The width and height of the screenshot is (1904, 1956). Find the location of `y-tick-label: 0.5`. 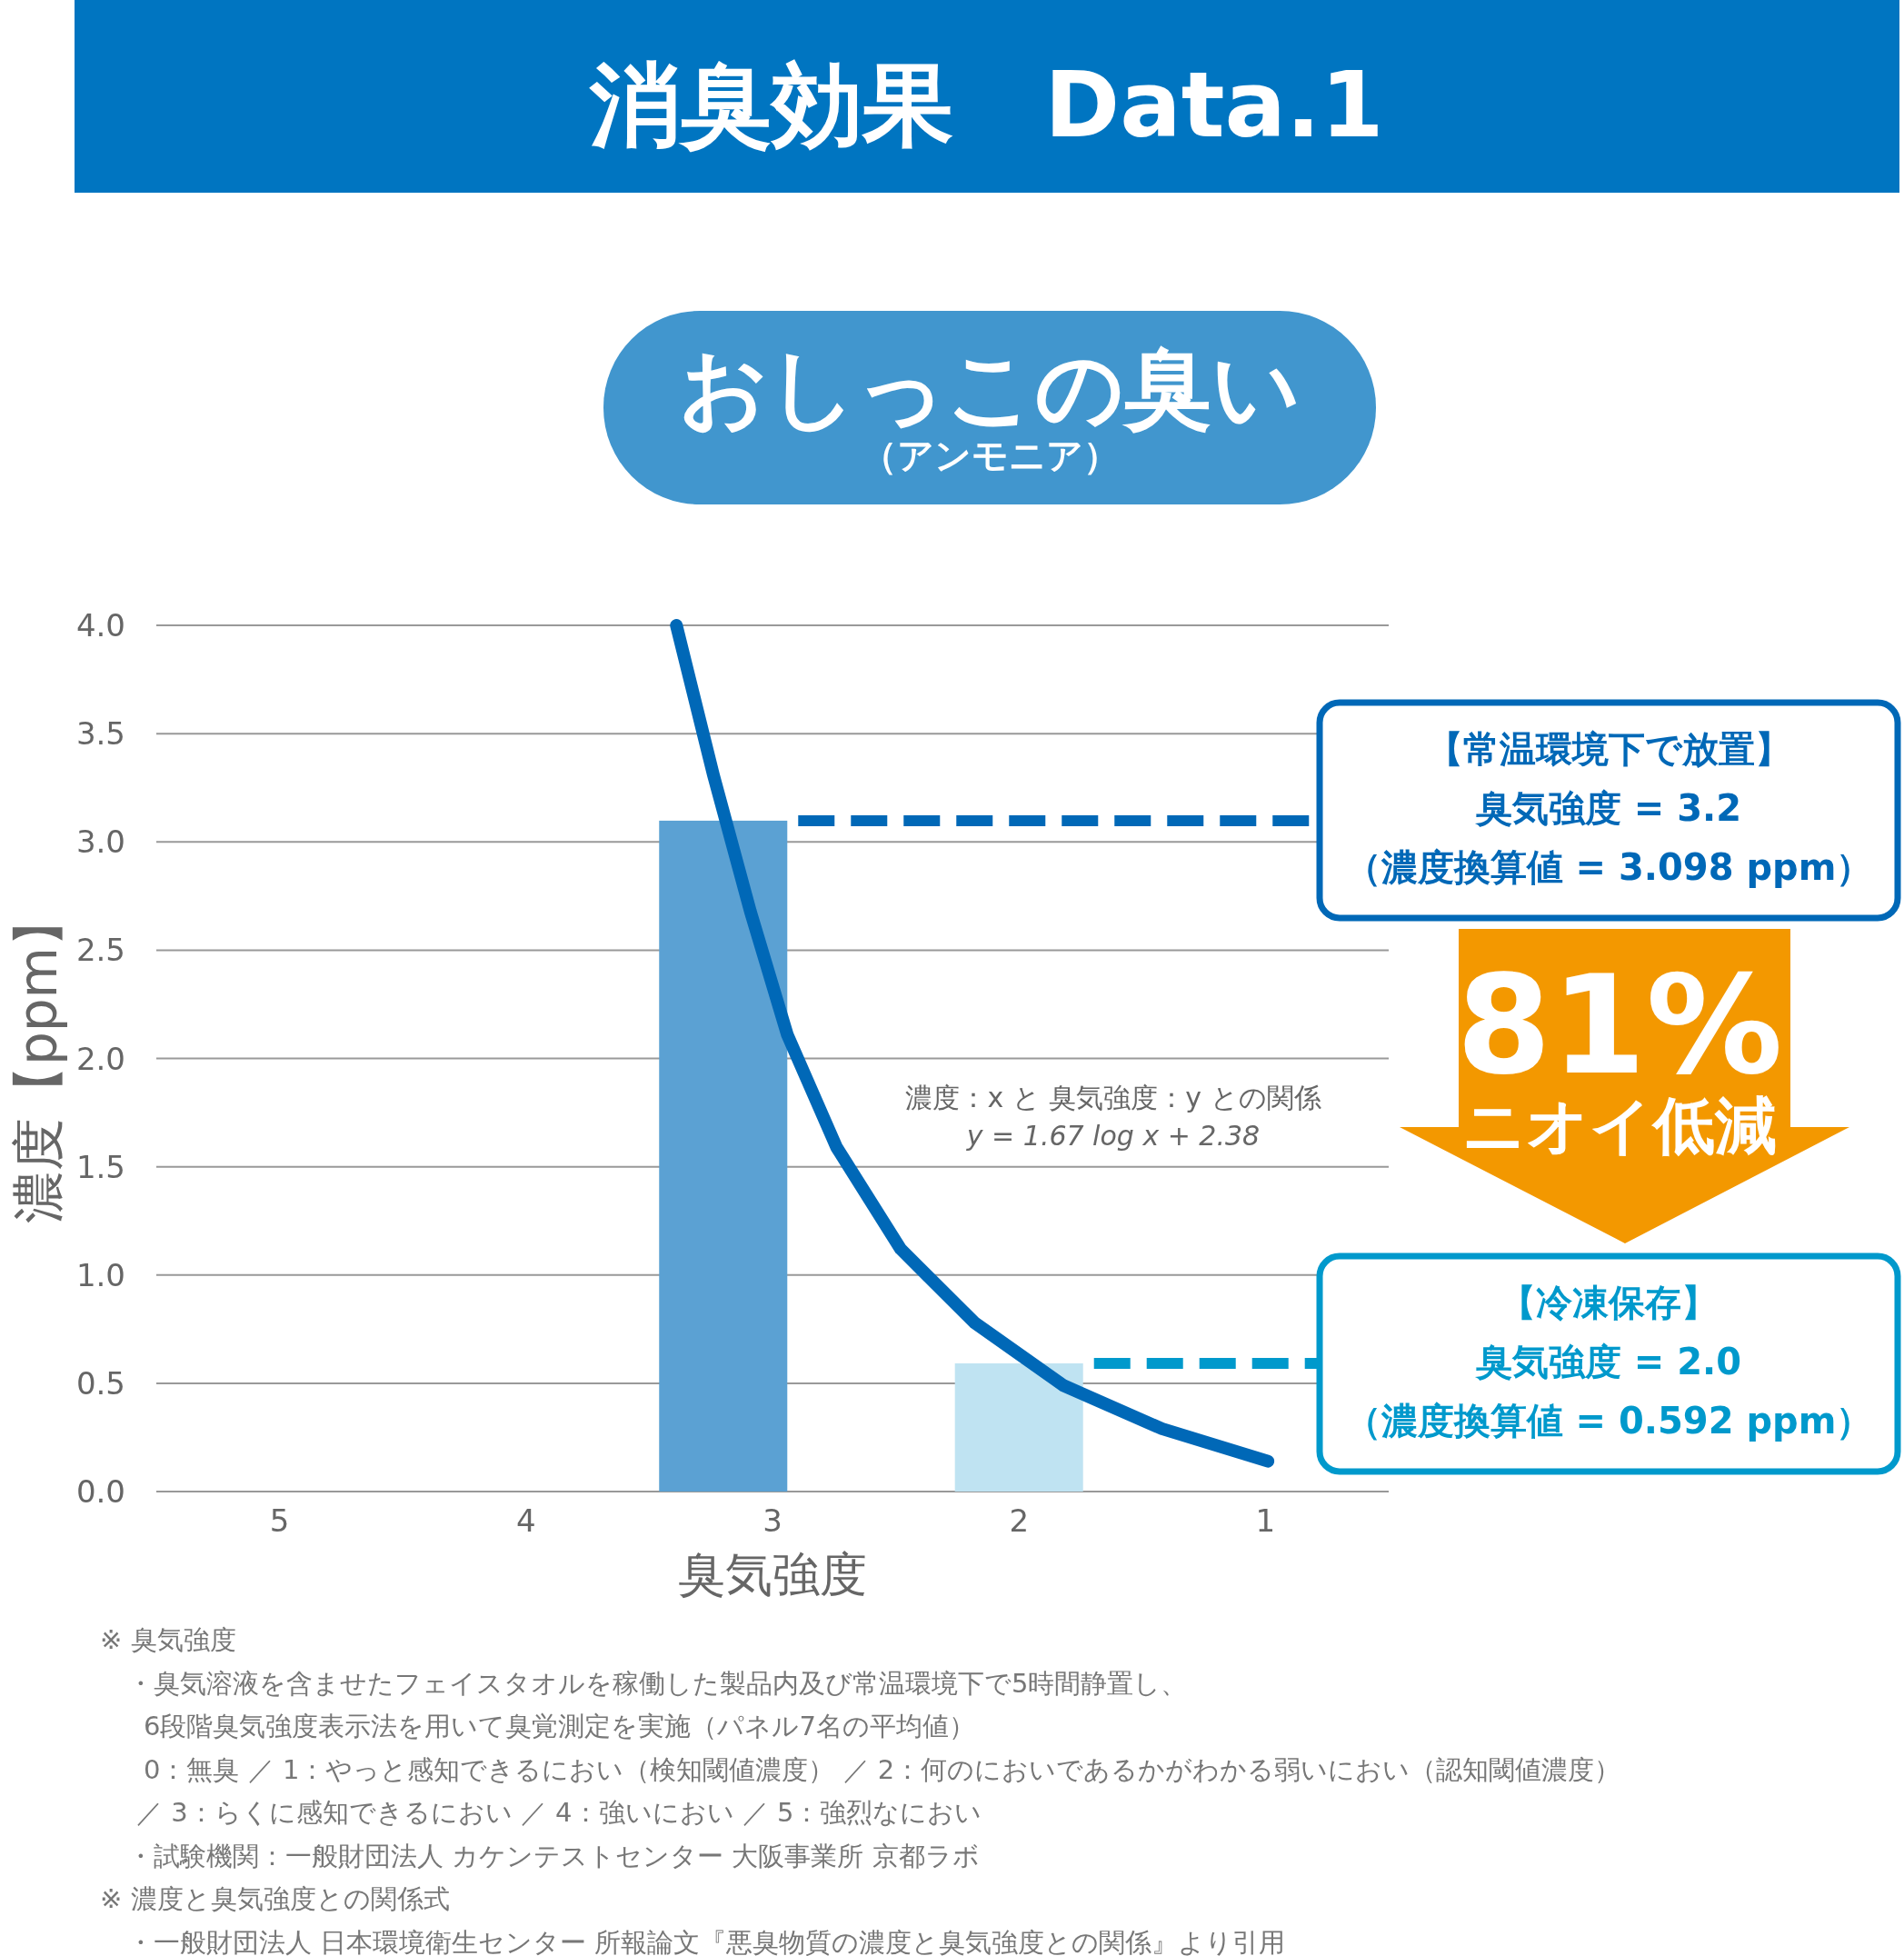

y-tick-label: 0.5 is located at coordinates (100, 1383).